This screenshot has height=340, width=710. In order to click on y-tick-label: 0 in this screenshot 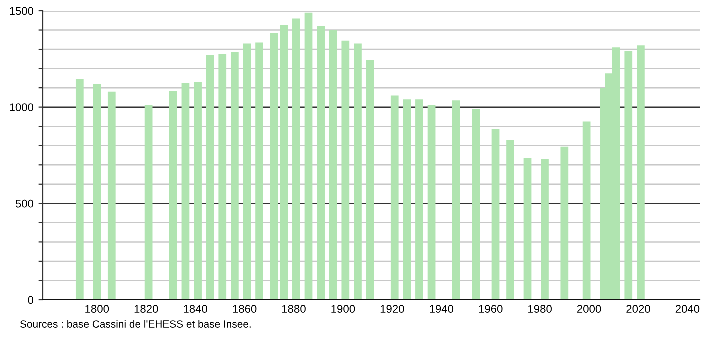, I will do `click(31, 300)`.